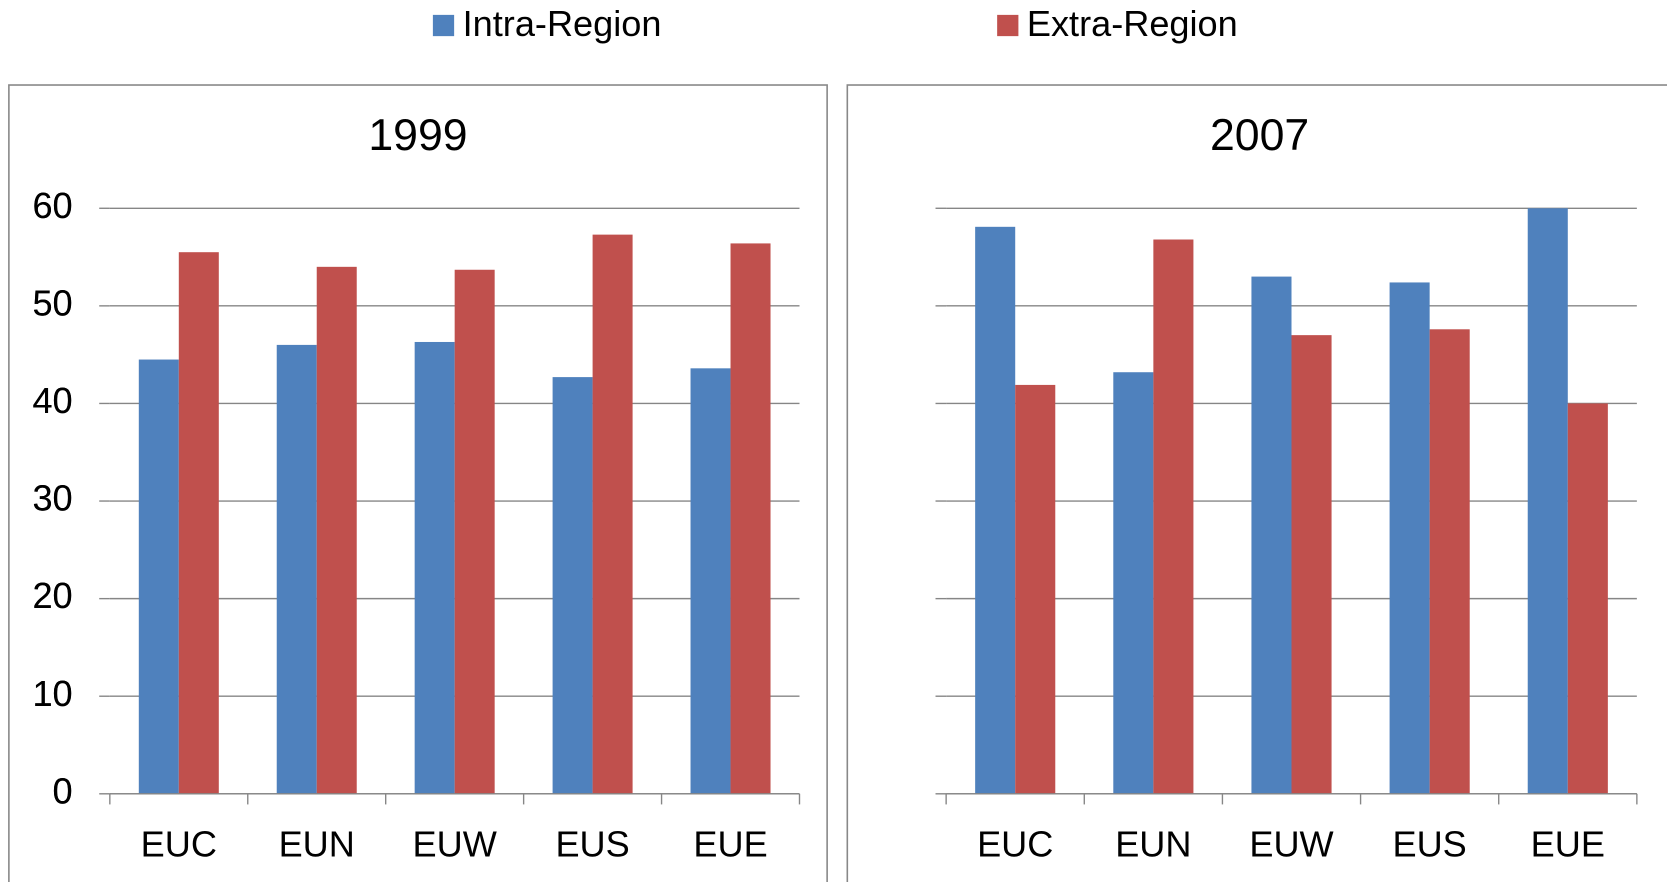  Describe the element at coordinates (52, 302) in the screenshot. I see `y-tick-label: 50` at that location.